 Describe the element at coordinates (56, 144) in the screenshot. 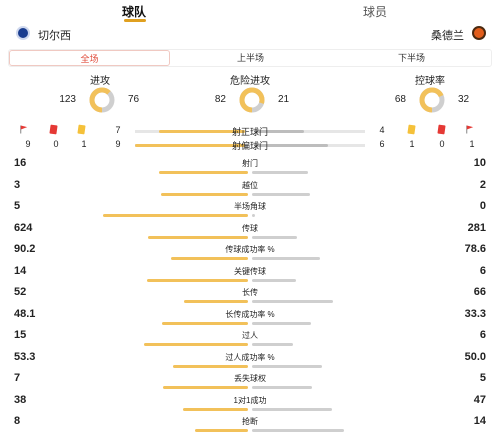

I see `home-card-count: 0` at that location.